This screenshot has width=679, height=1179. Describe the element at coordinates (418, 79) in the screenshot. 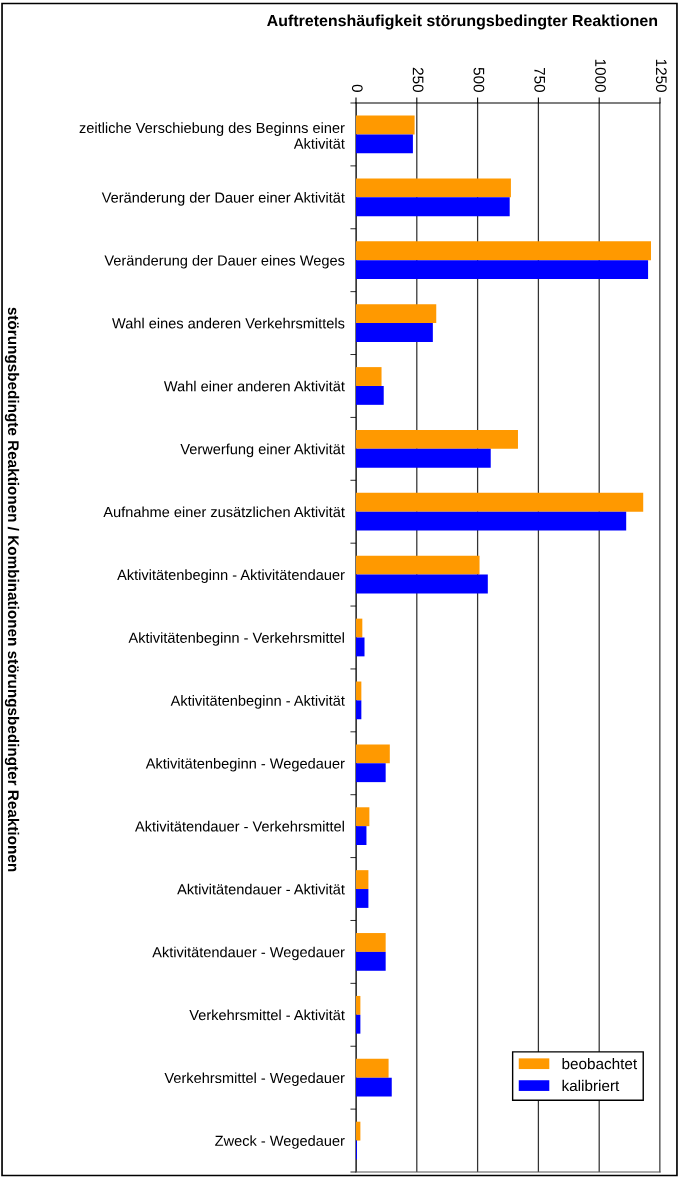

I see `x-tick-label: 250` at that location.